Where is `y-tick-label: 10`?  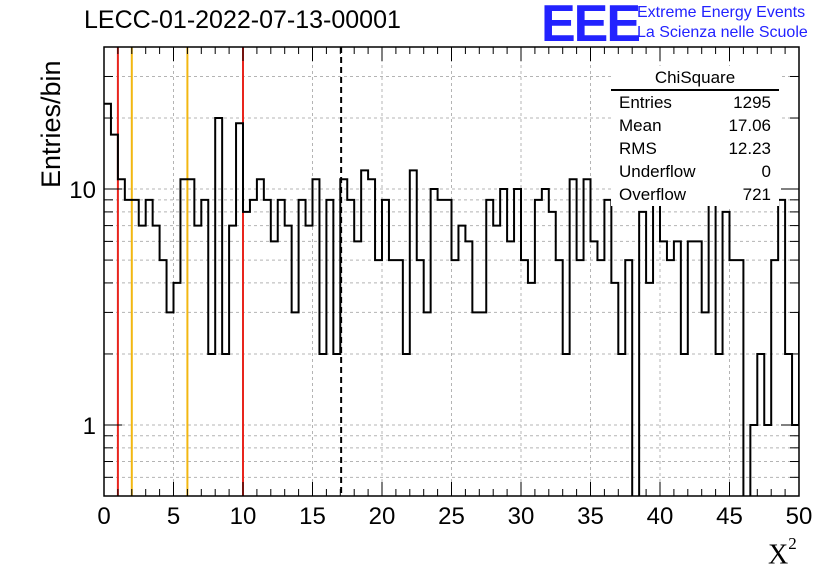
y-tick-label: 10 is located at coordinates (82, 190).